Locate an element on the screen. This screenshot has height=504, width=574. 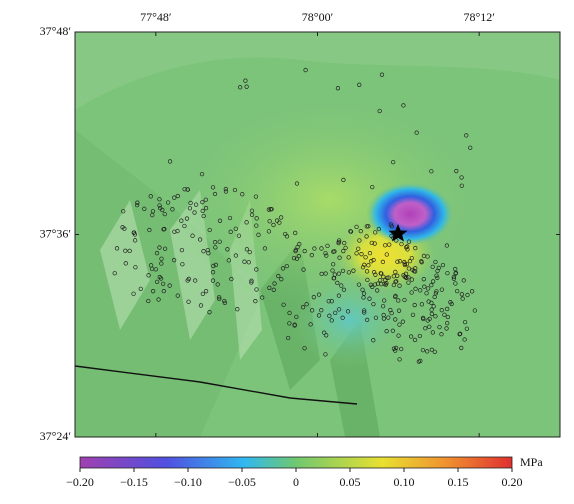
stress-negative is located at coordinates (410, 214).